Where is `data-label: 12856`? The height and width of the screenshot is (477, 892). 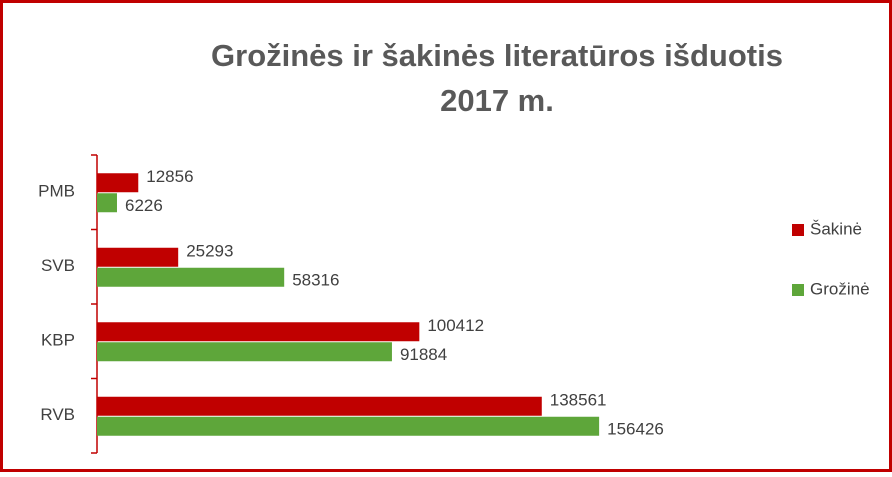 data-label: 12856 is located at coordinates (169, 176).